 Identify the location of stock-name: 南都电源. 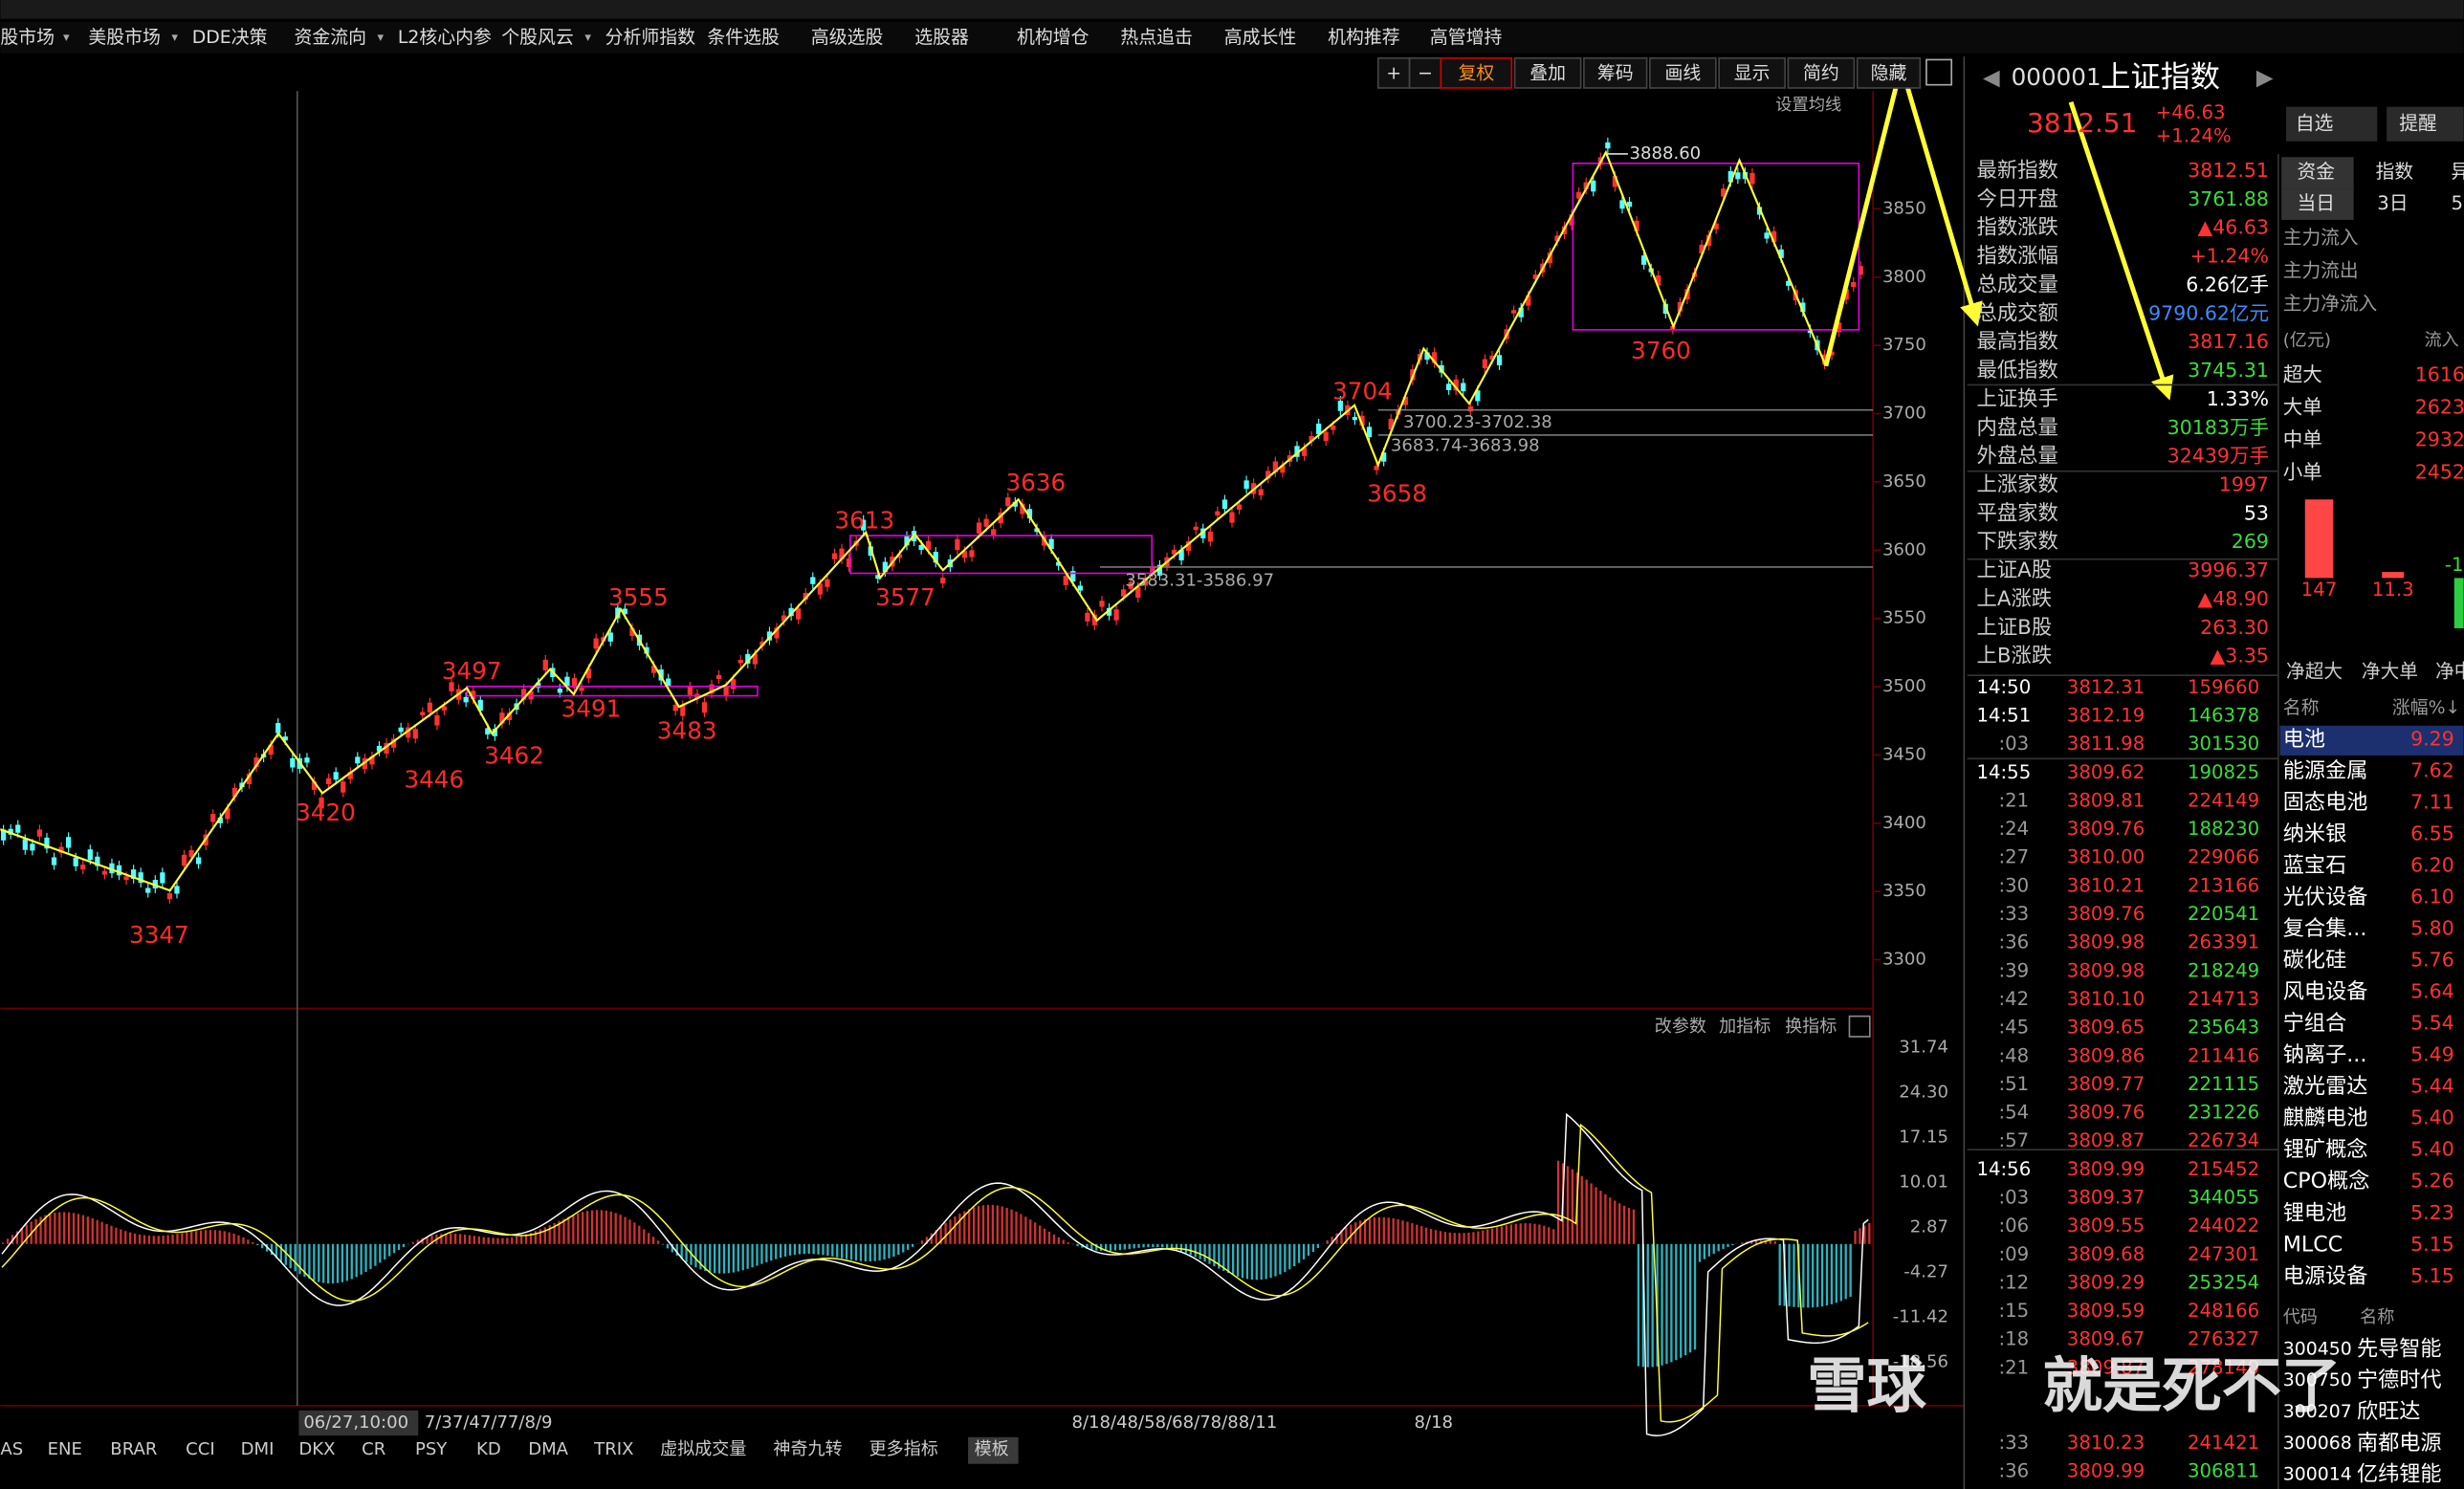
(2399, 1444).